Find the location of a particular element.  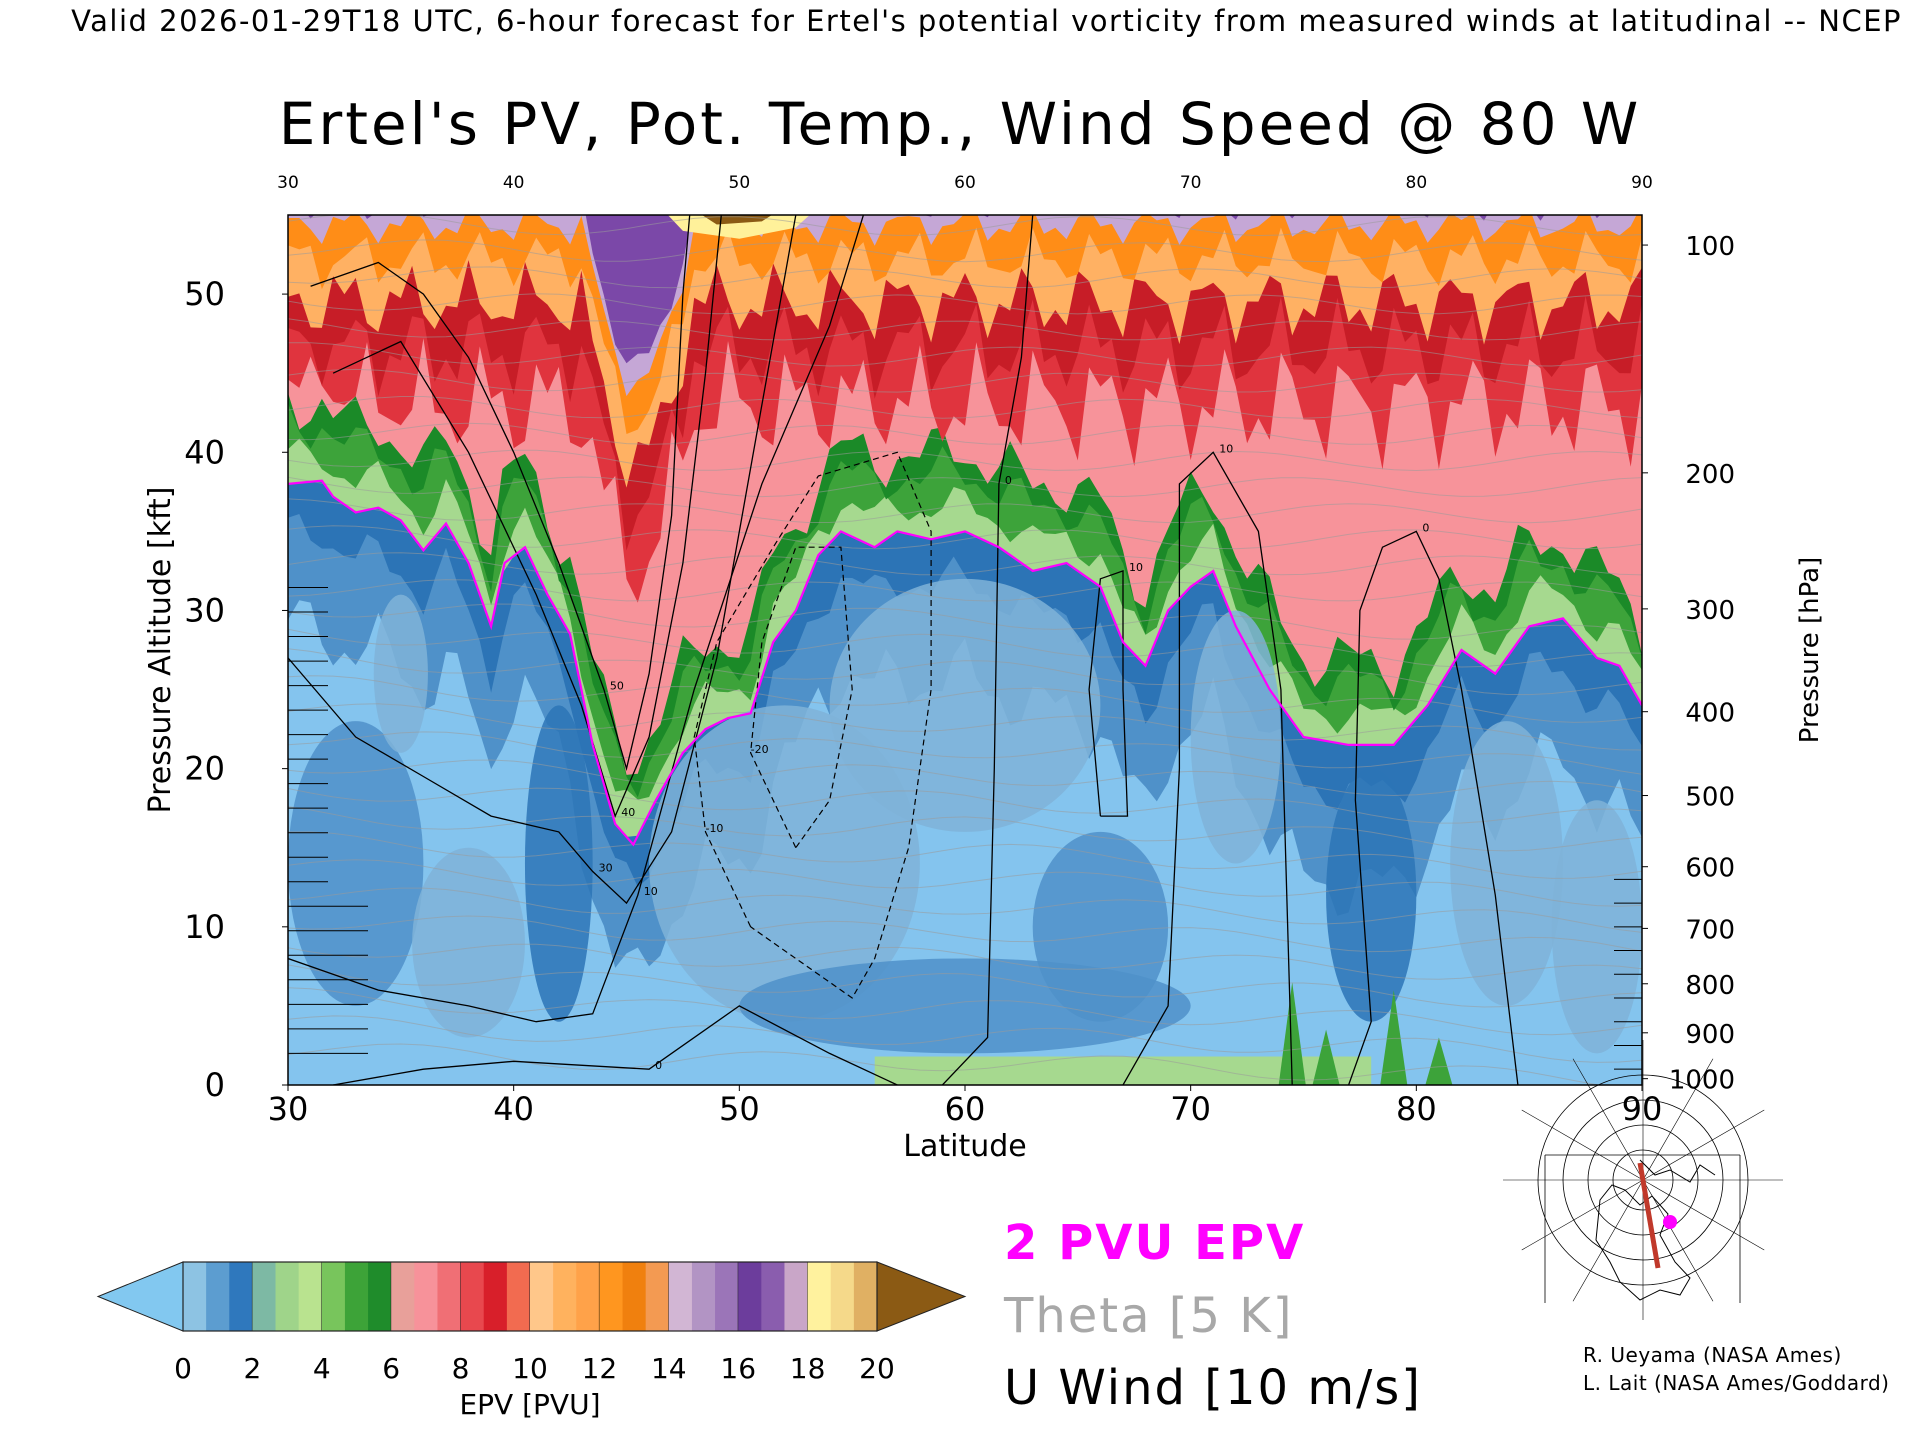

epv-patch-yellow is located at coordinates (738, 227).